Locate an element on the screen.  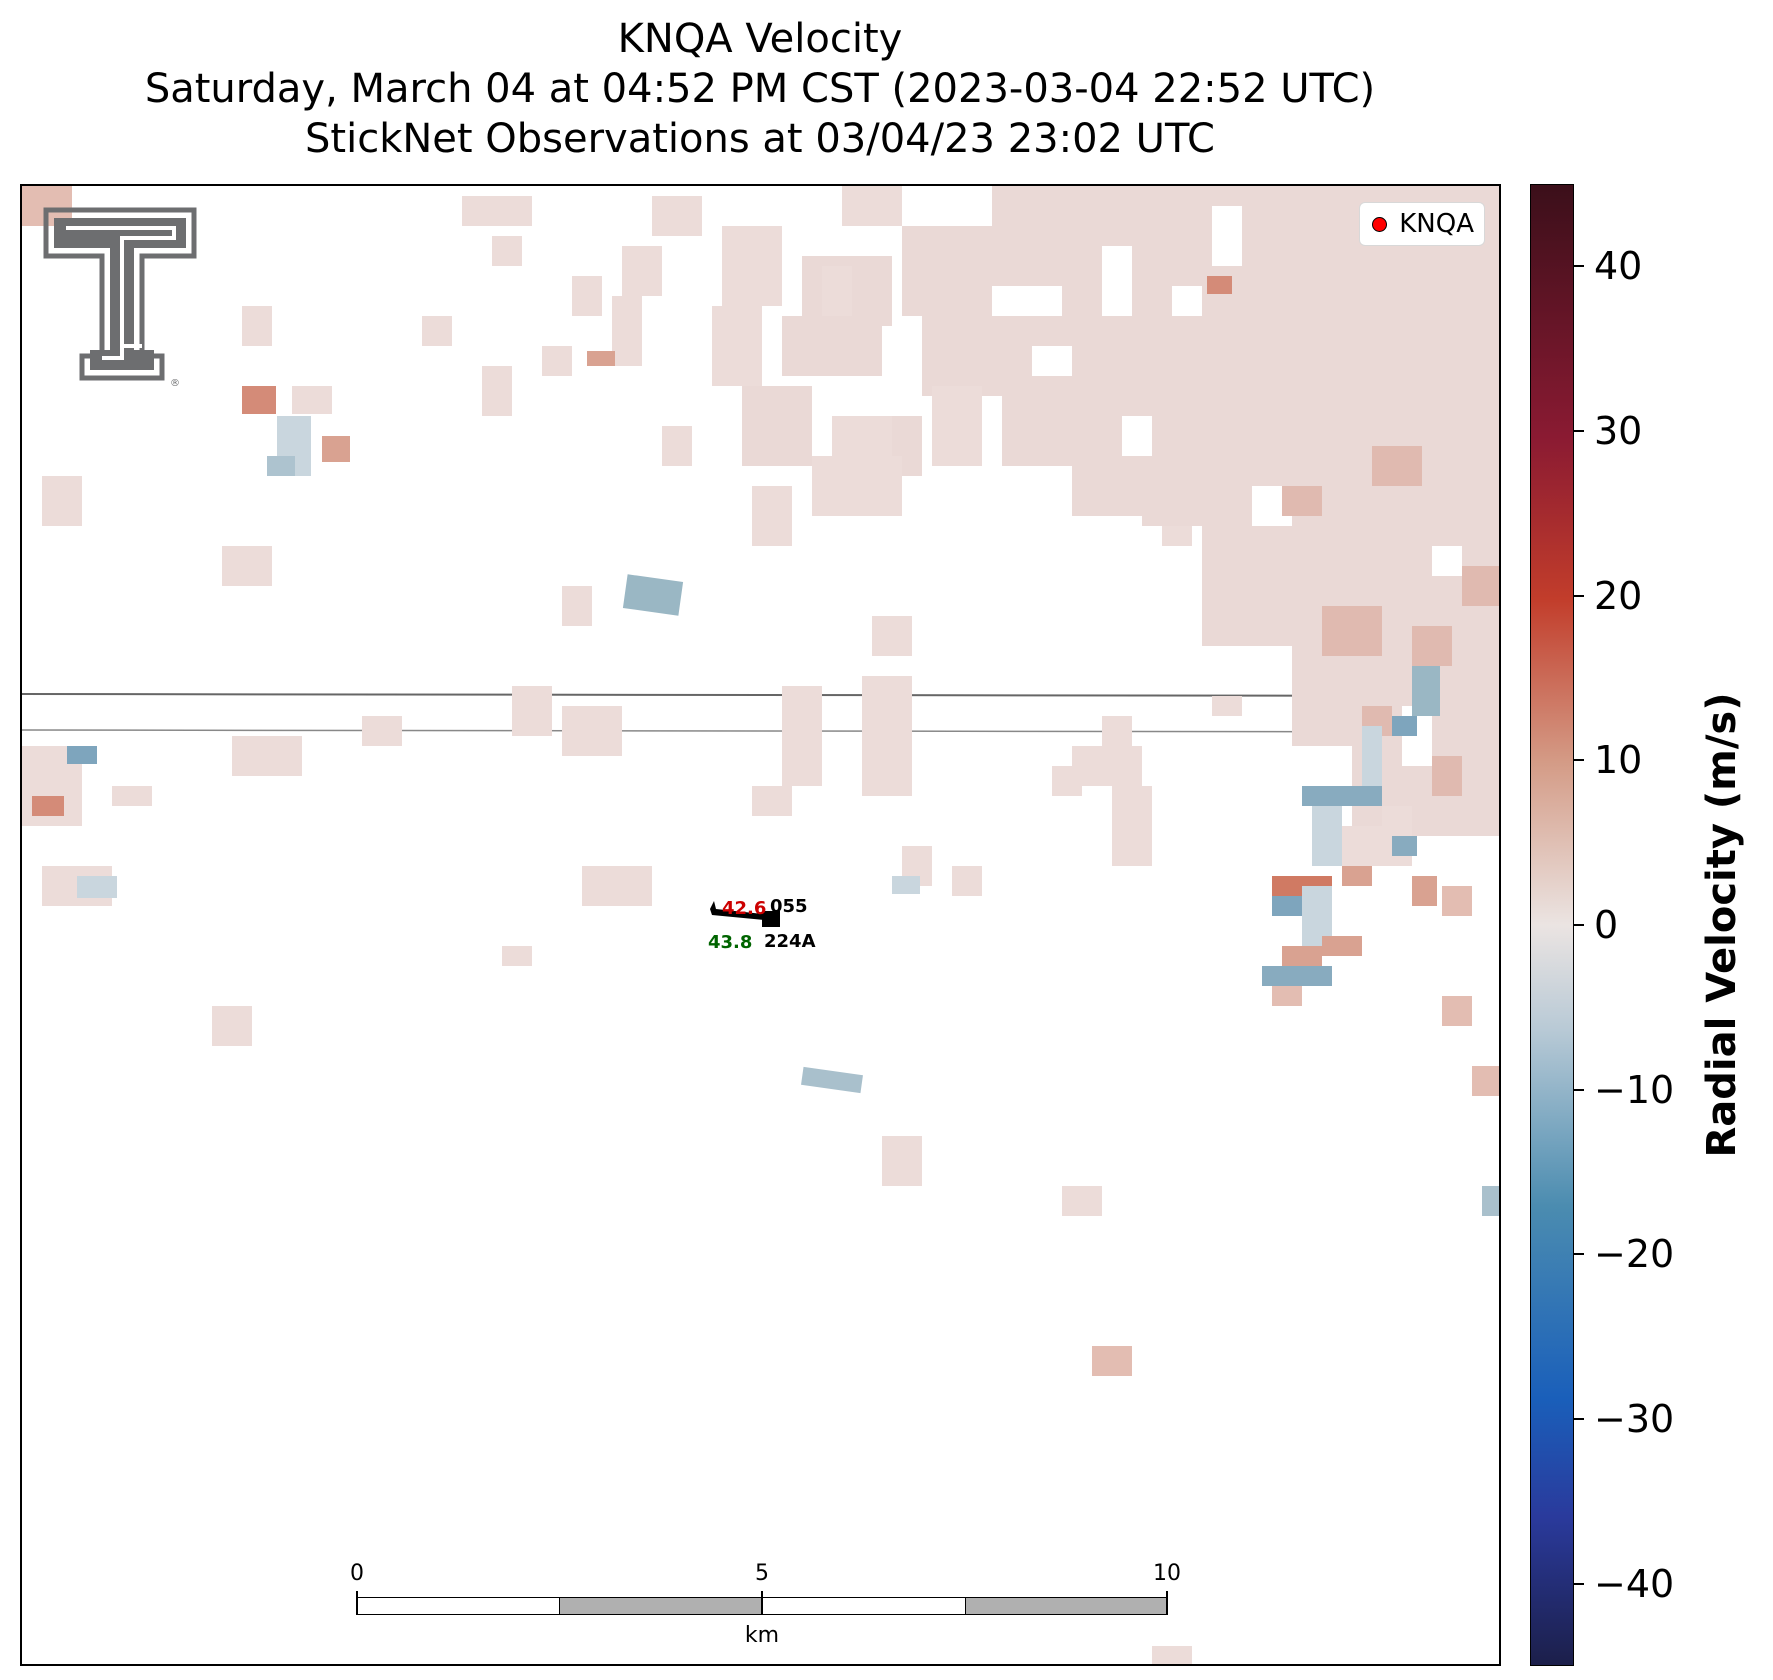
station-id: 224A is located at coordinates (790, 941).